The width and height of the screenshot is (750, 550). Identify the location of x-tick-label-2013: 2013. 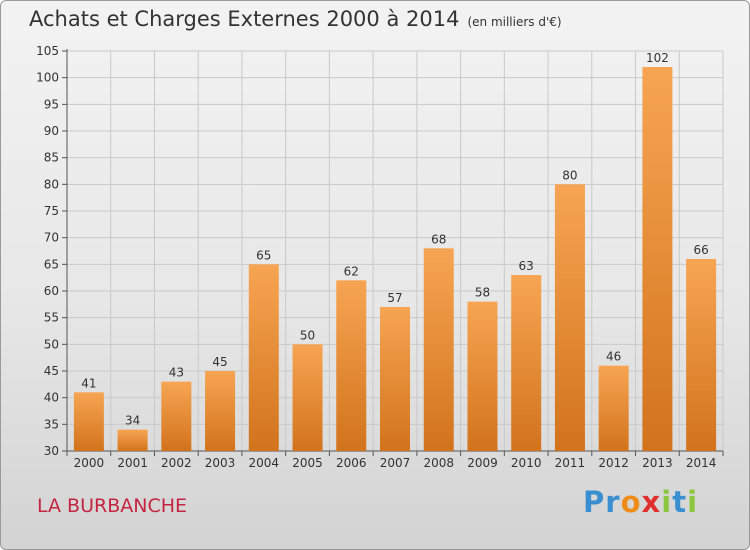
(657, 463).